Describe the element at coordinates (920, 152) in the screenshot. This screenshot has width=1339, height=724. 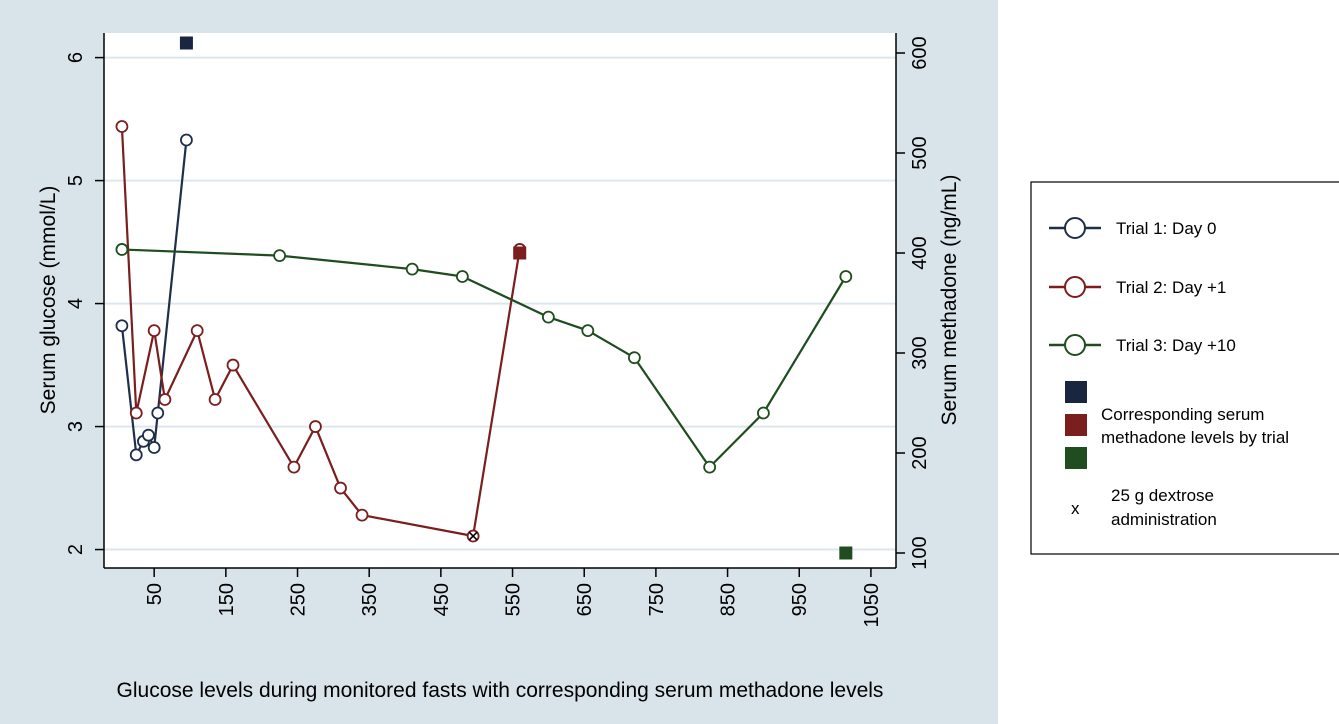
I see `y2-tick-label: 500` at that location.